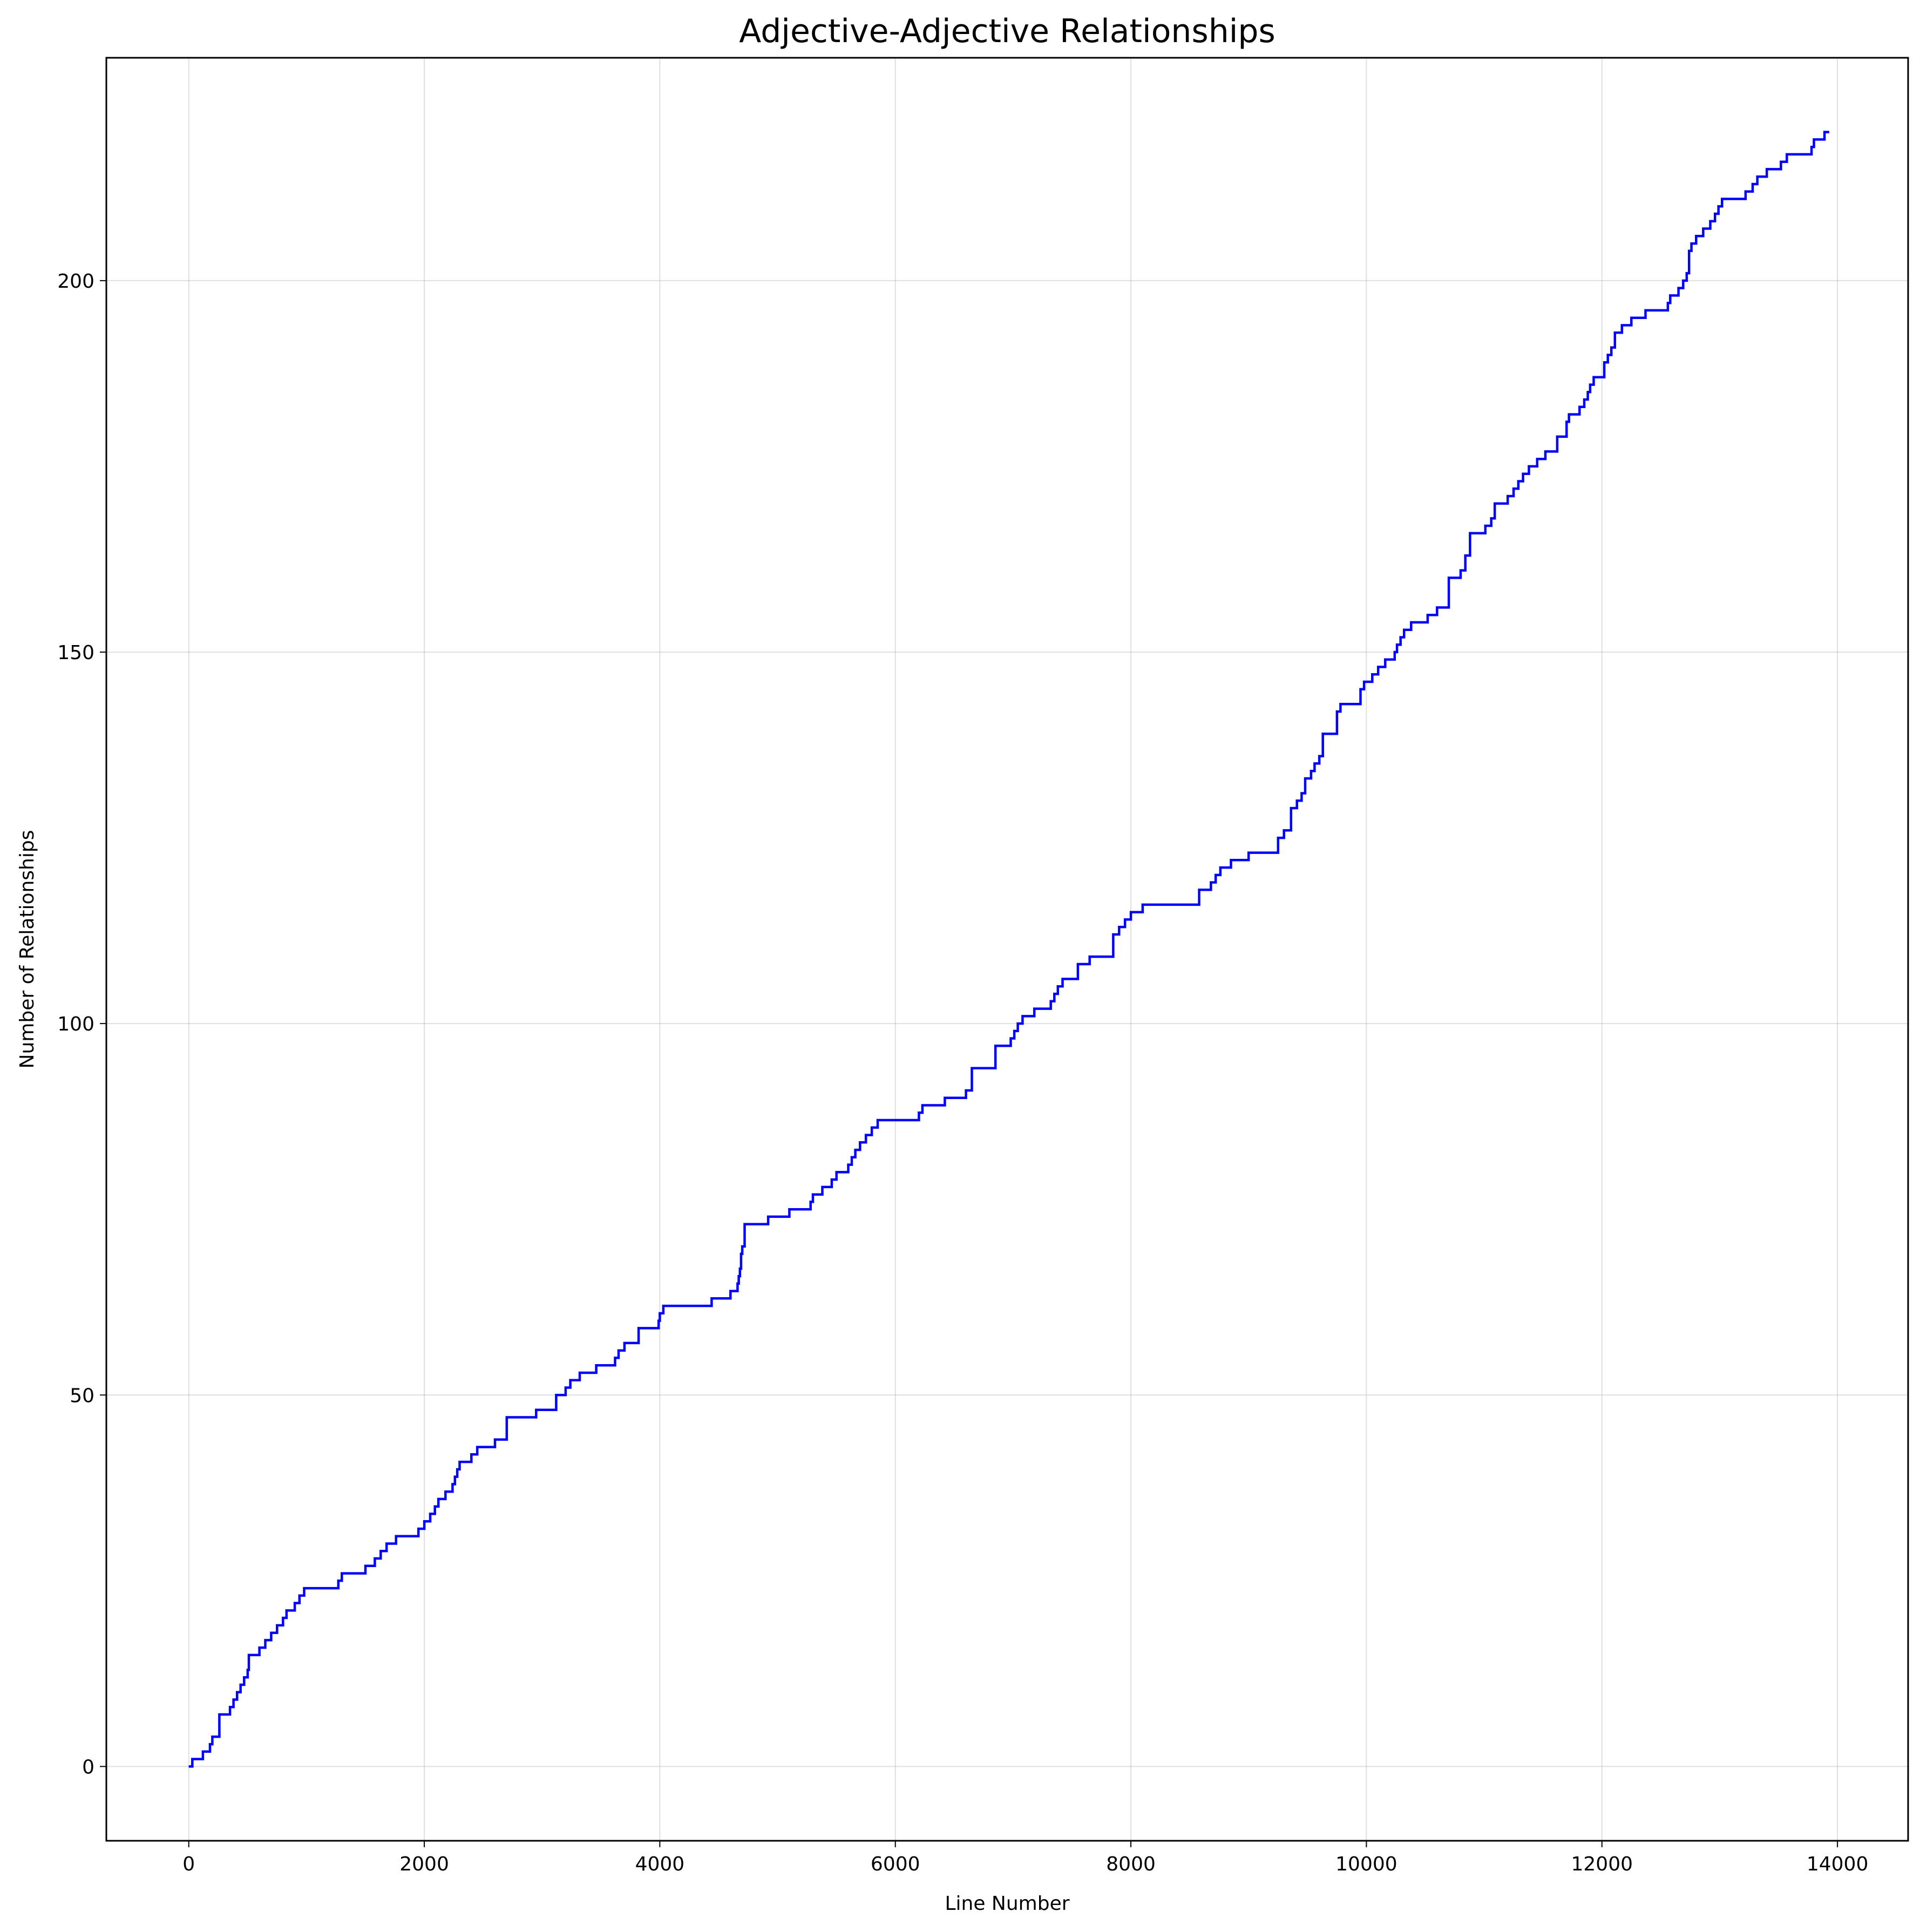  I want to click on x-axis-label: Line Number, so click(1007, 1904).